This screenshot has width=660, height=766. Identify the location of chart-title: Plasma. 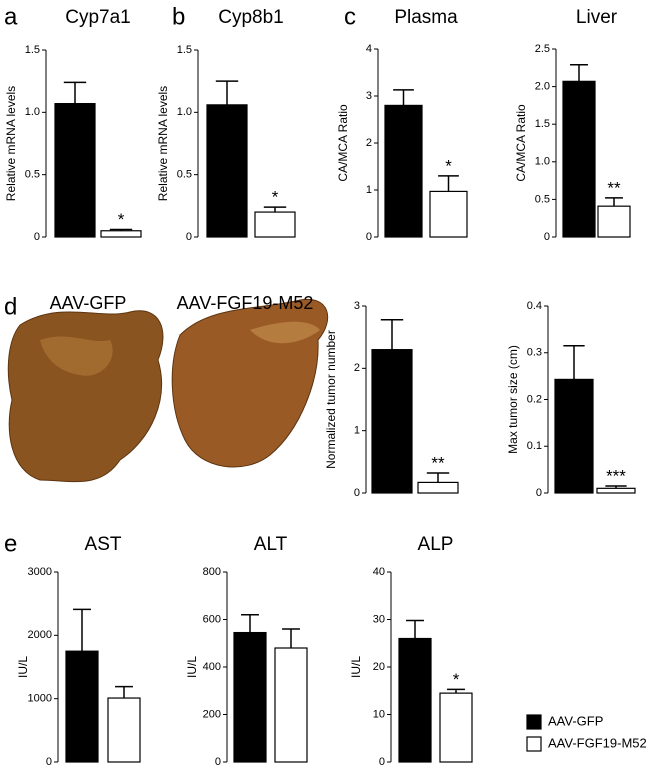
(426, 17).